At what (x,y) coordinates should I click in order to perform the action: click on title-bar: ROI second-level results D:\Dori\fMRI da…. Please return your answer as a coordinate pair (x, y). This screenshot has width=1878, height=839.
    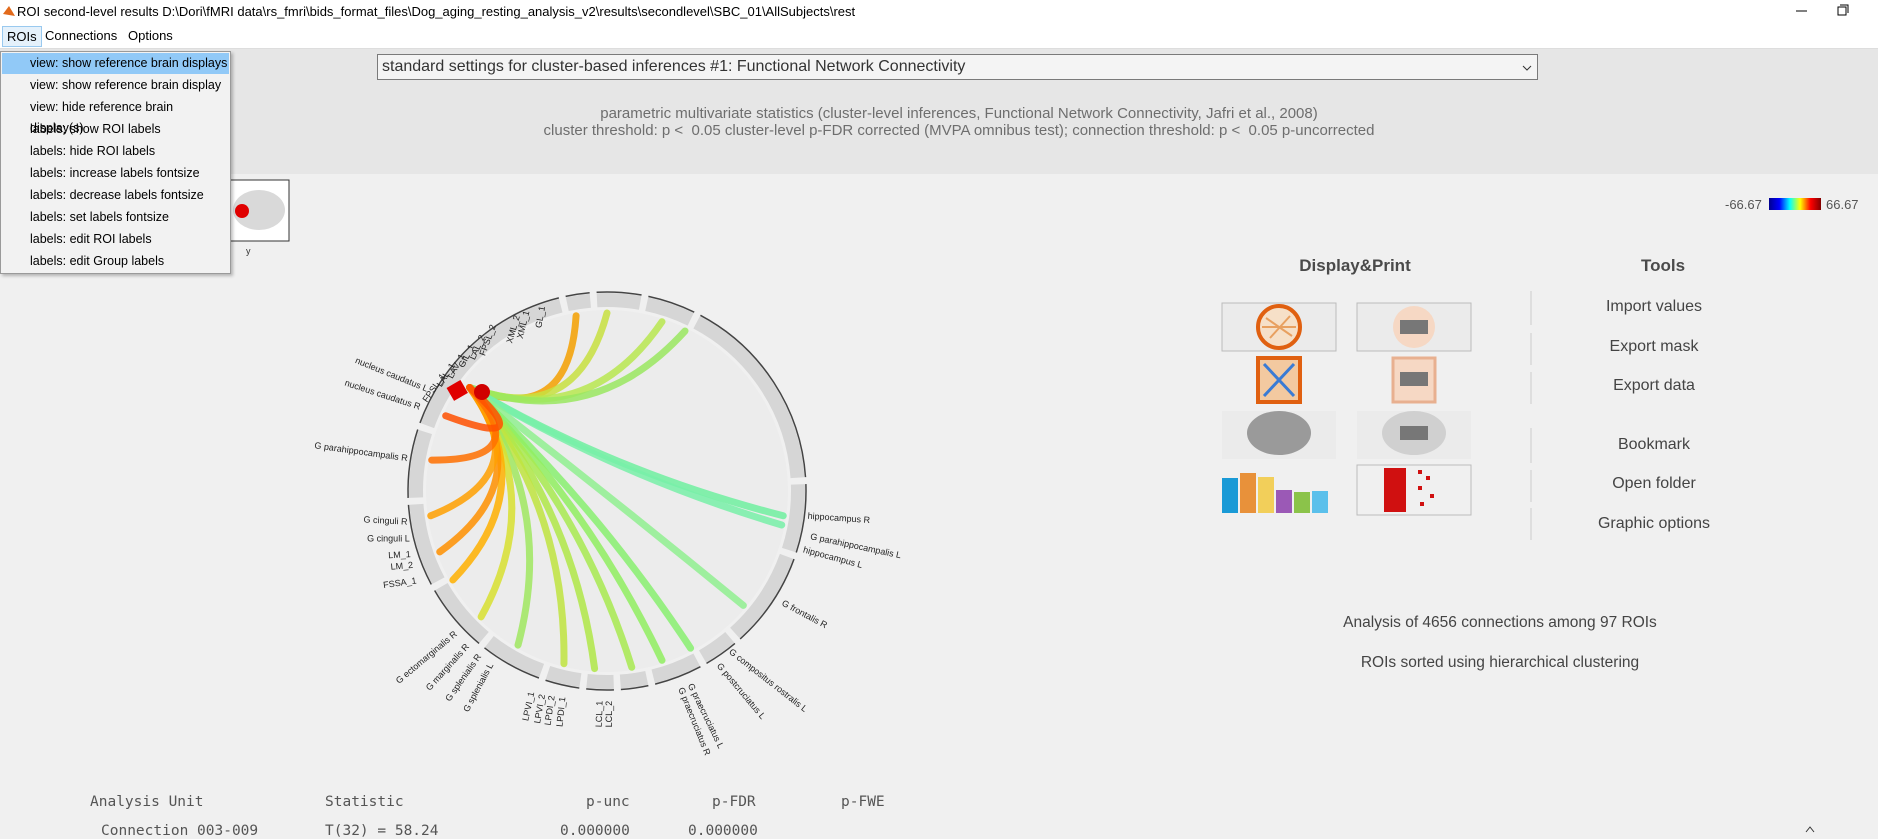
    Looking at the image, I should click on (939, 11).